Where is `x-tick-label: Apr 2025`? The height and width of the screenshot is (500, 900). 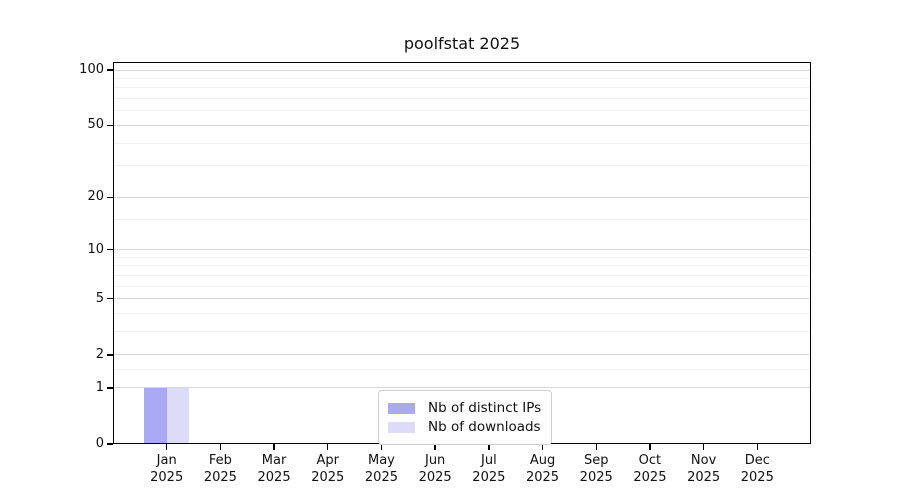 x-tick-label: Apr 2025 is located at coordinates (328, 469).